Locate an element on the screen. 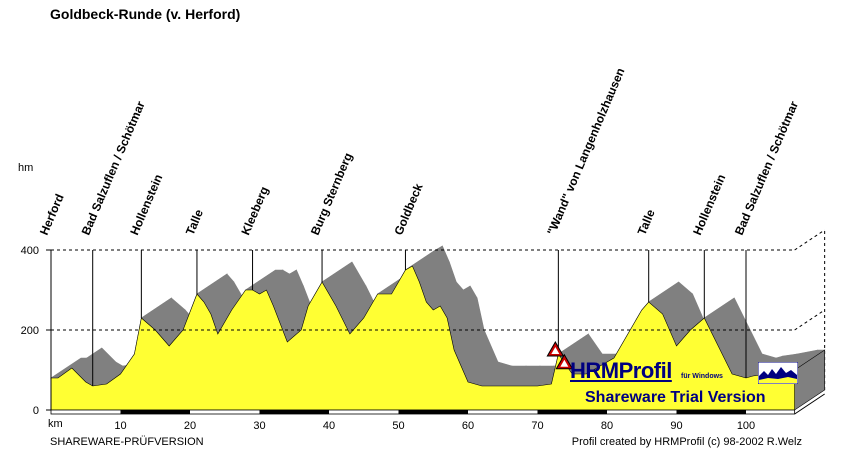 The image size is (850, 450). waypoint-label: "Wand" von Langenholzhausen is located at coordinates (585, 151).